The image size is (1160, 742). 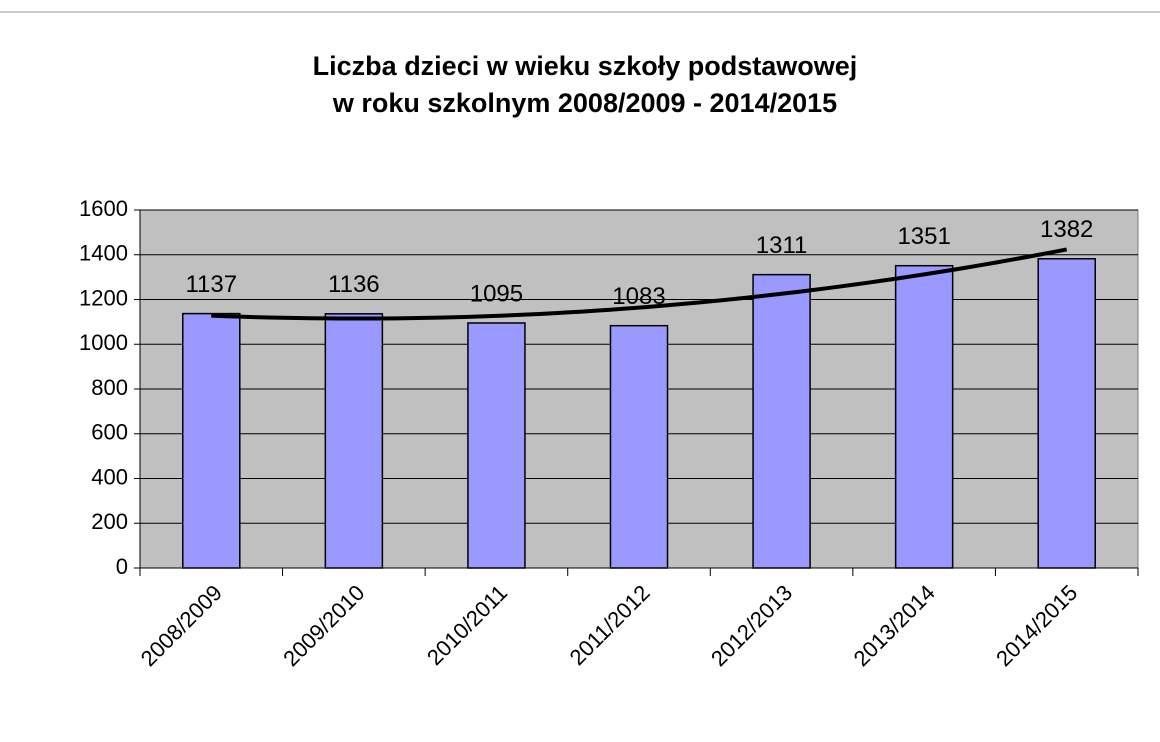 What do you see at coordinates (103, 342) in the screenshot?
I see `y-tick-label: 1000` at bounding box center [103, 342].